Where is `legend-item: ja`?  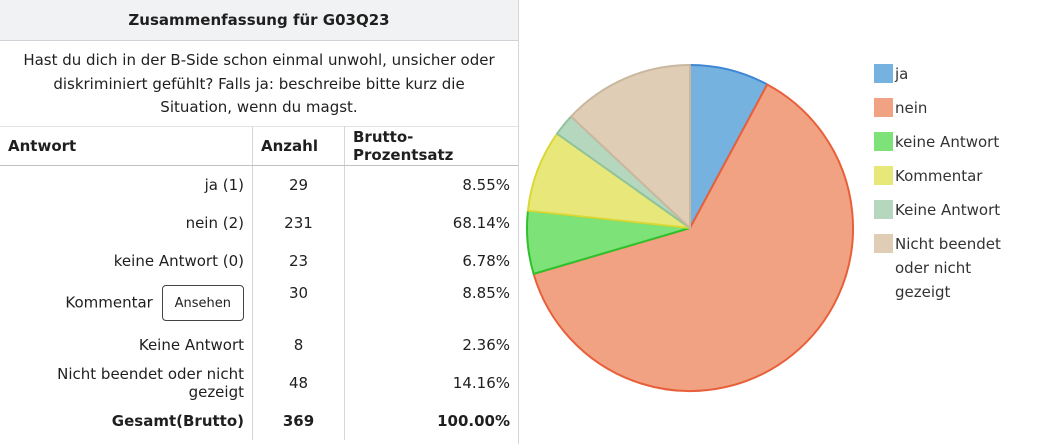
legend-item: ja is located at coordinates (954, 74).